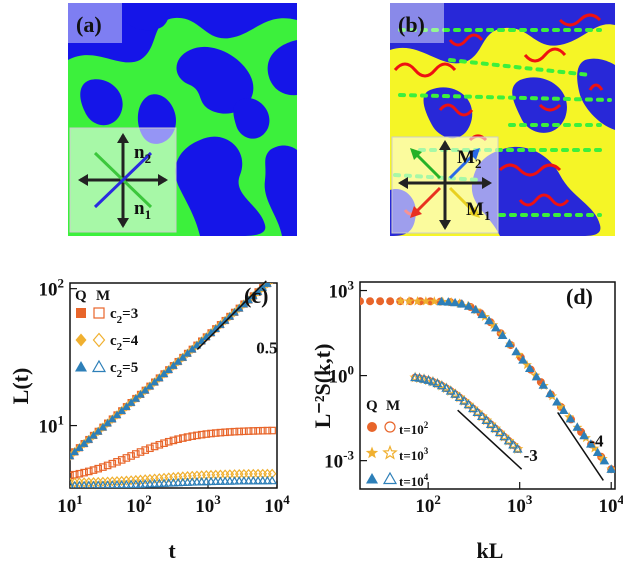 This screenshot has width=623, height=572. I want to click on chart-d-ylabel: L⁻²S(k,t), so click(322, 386).